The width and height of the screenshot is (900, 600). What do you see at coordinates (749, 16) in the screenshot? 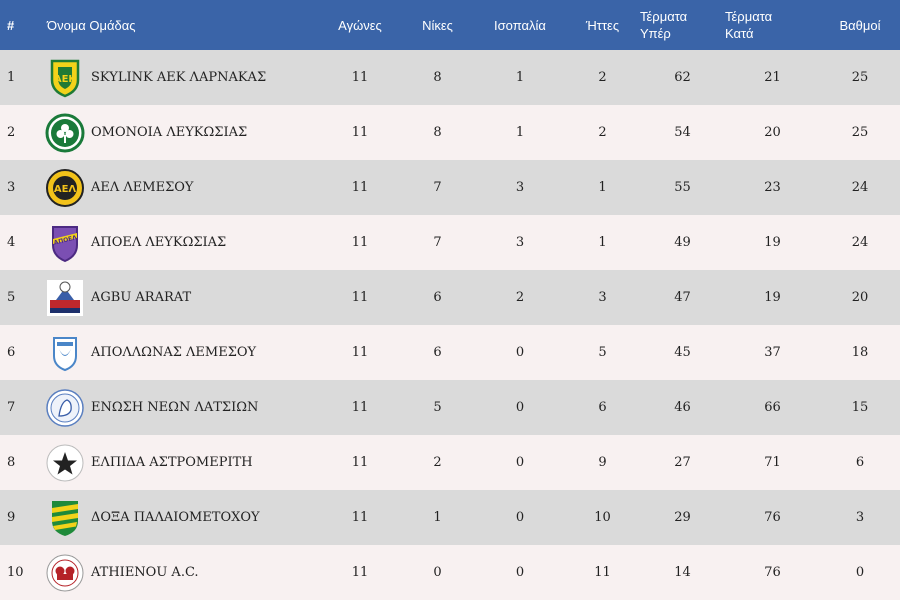
I see `header-goals-against-line1: Τέρματα` at bounding box center [749, 16].